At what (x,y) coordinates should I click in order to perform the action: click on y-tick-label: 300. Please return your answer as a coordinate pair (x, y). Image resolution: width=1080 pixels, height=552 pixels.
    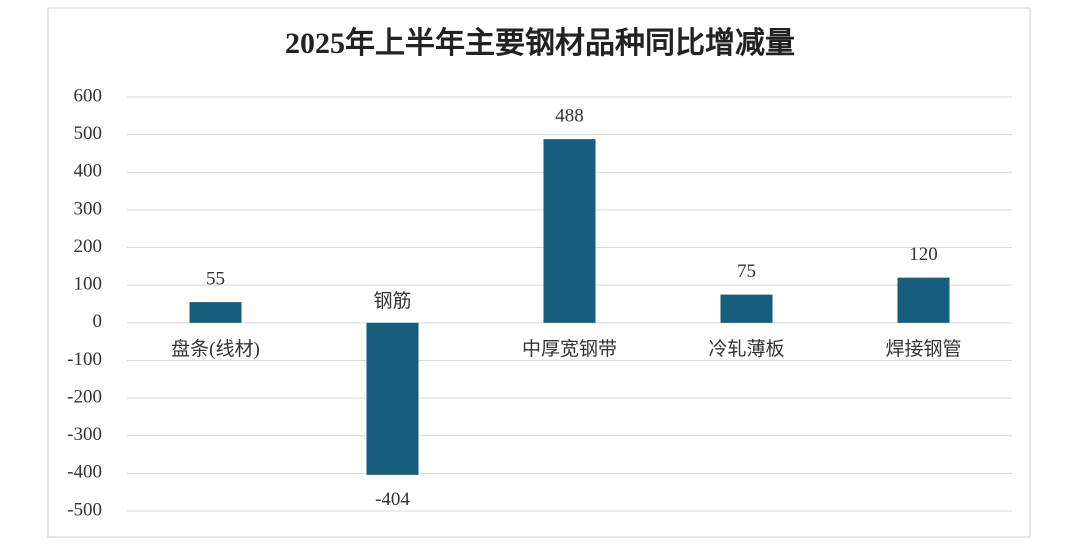
    Looking at the image, I should click on (88, 208).